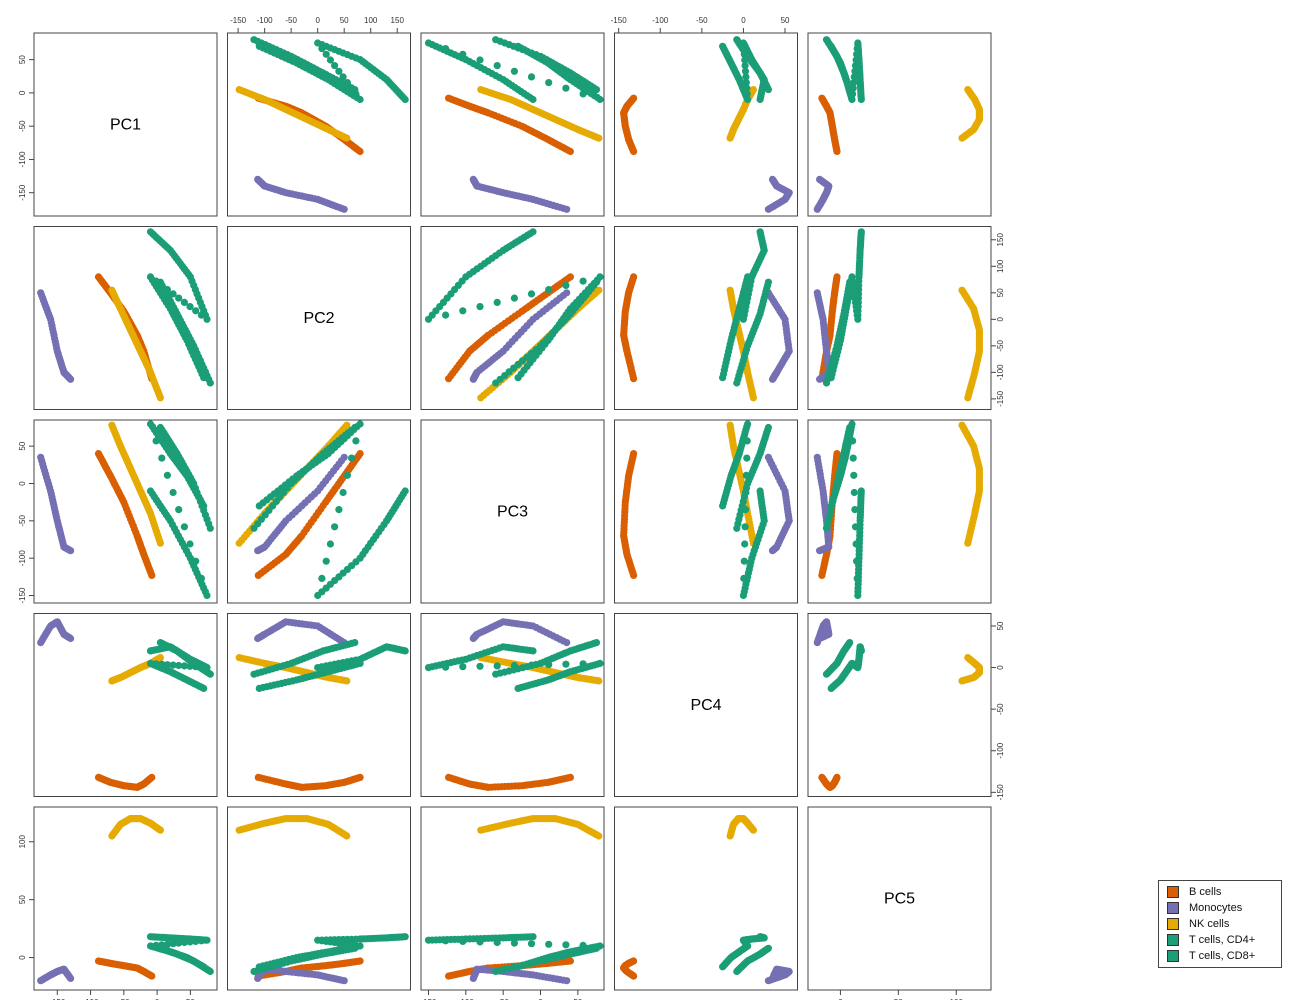 The image size is (1300, 1000). I want to click on tick-label: 150, so click(398, 20).